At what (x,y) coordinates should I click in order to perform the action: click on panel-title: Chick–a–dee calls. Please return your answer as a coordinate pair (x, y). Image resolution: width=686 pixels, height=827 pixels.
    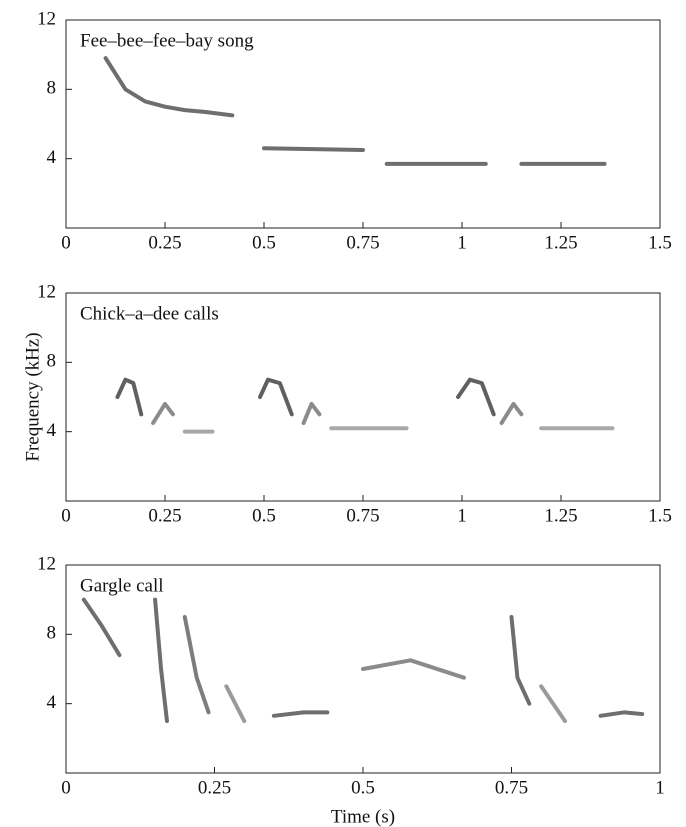
    Looking at the image, I should click on (149, 313).